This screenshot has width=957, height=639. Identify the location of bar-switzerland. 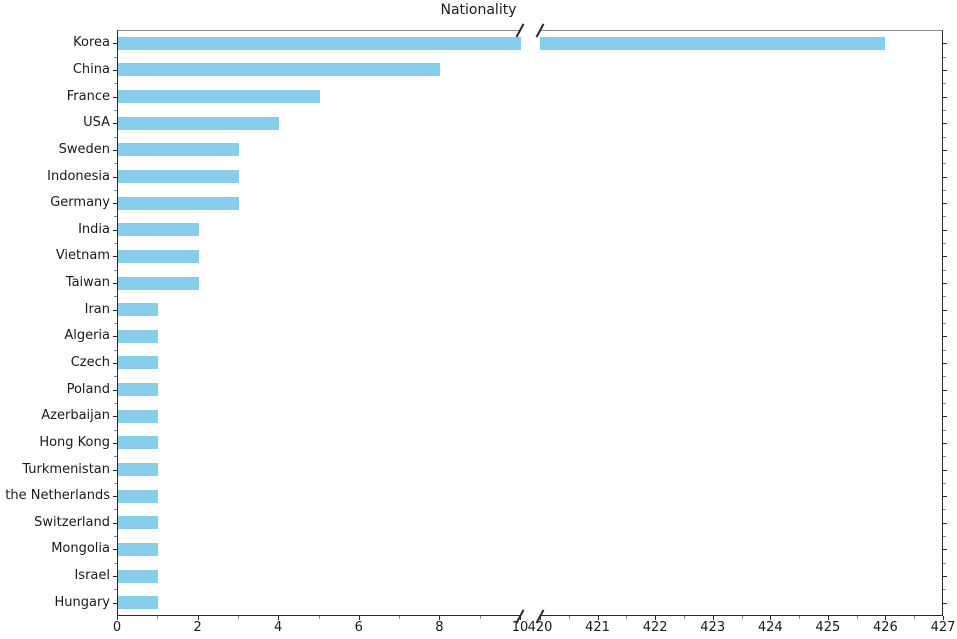
(138, 523).